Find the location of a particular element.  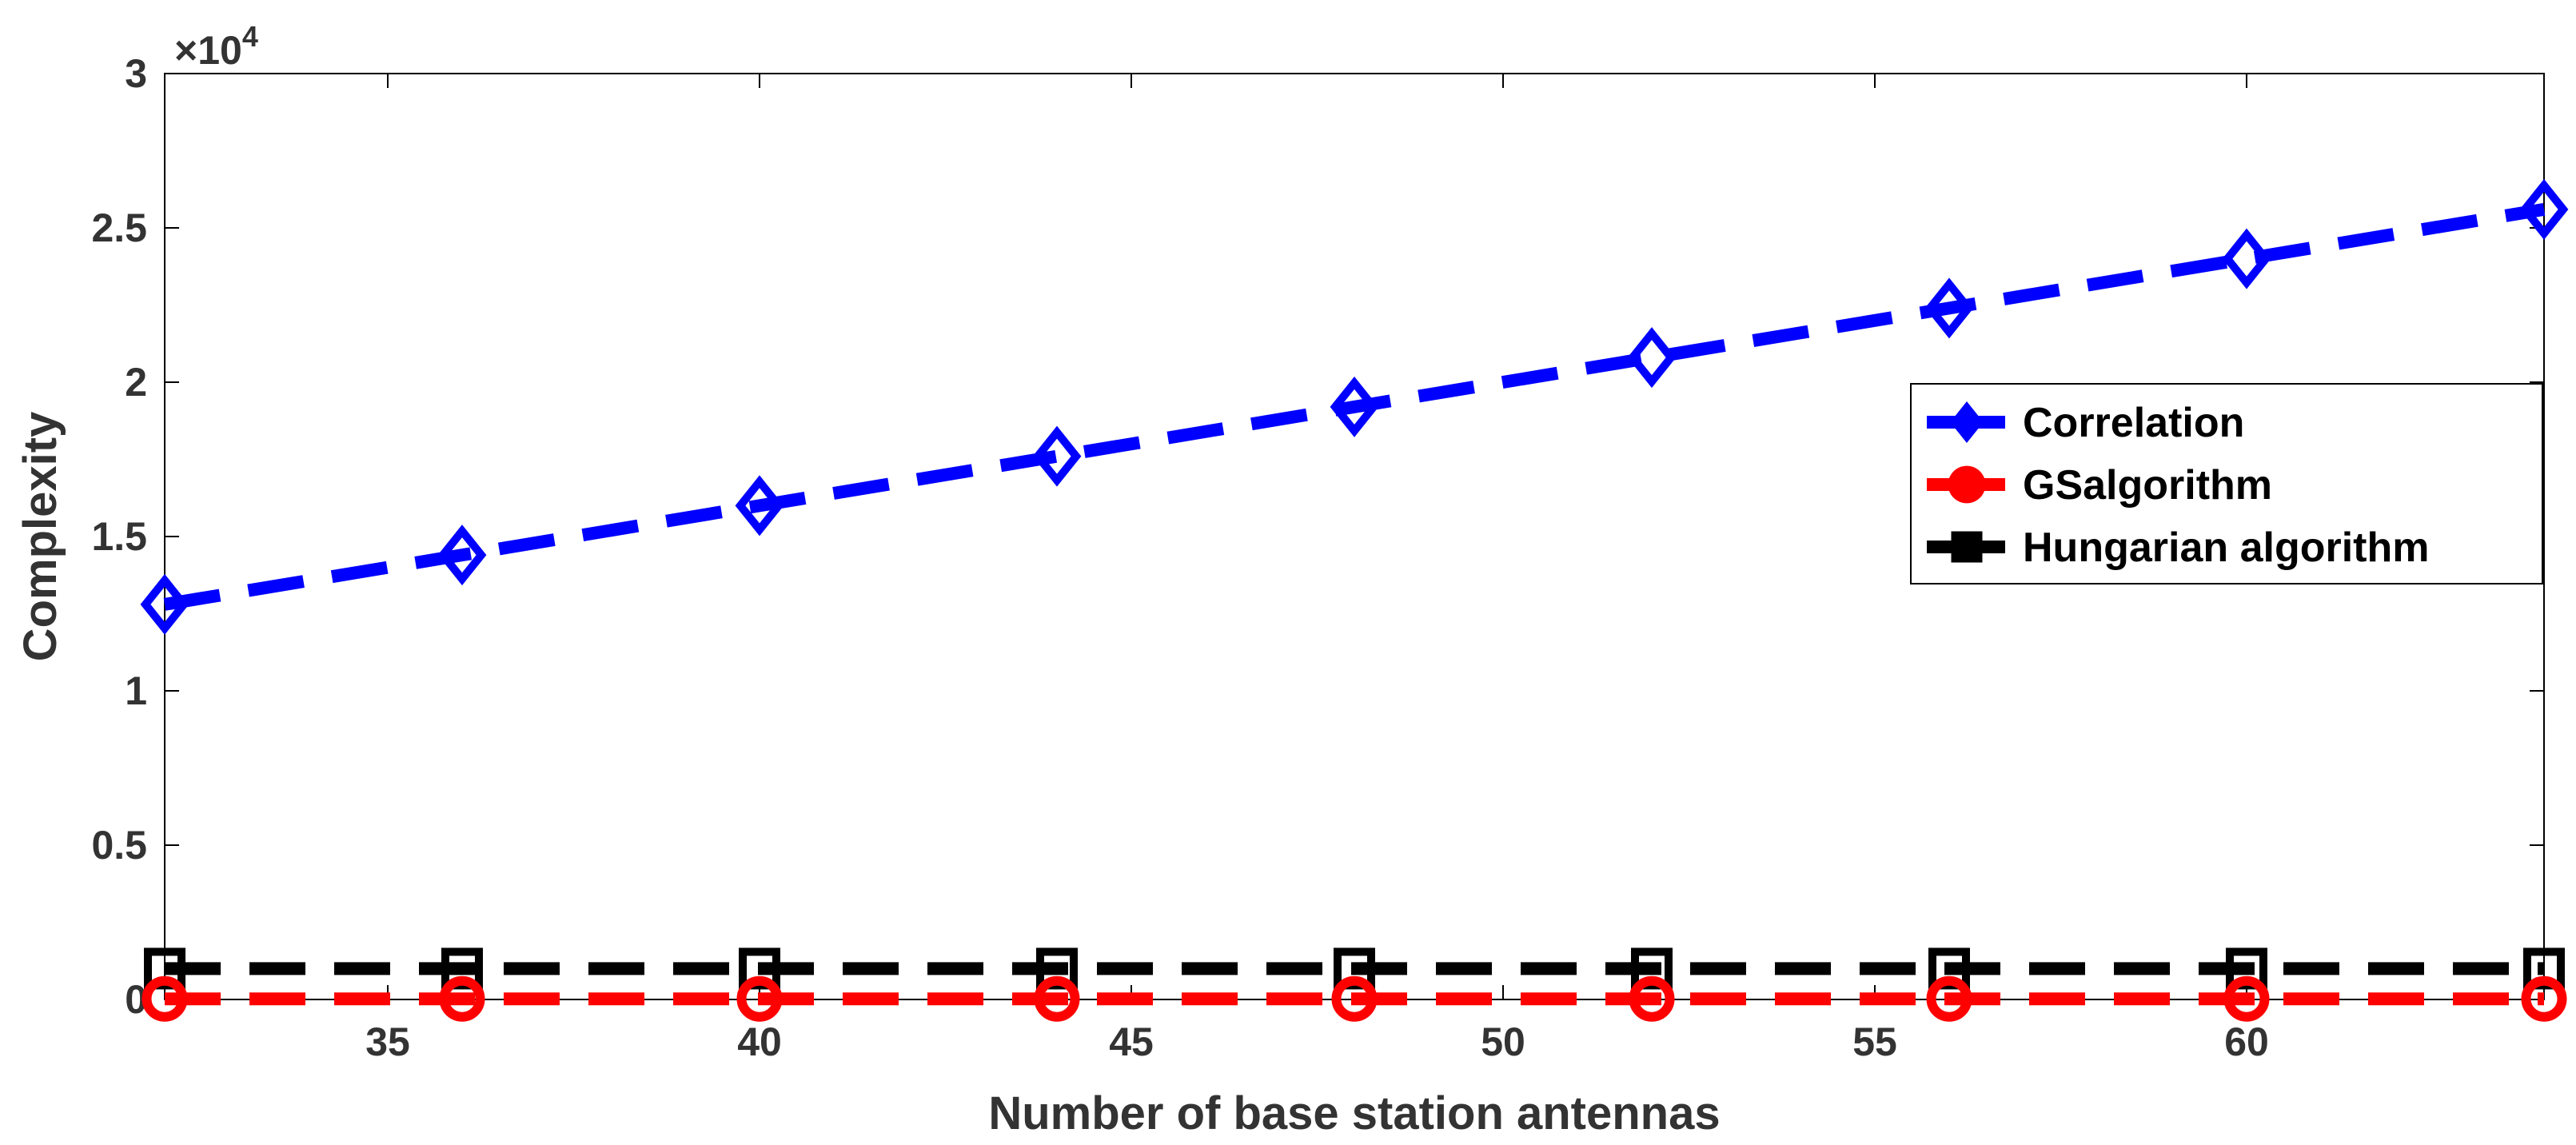

legend-item: Hungarian algorithm is located at coordinates (2178, 548).